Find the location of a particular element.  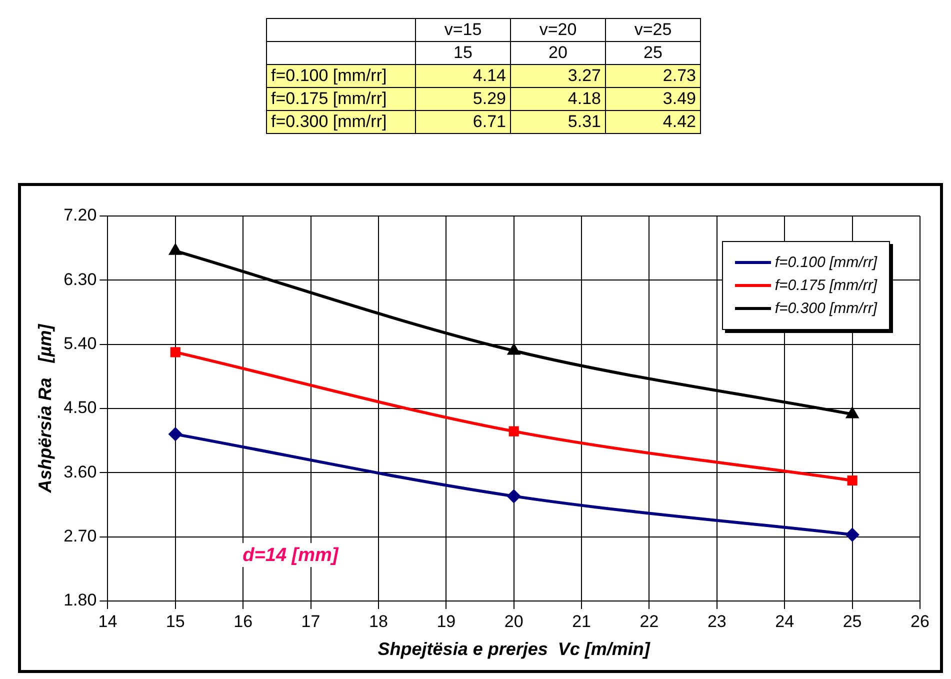

data-label: 4.42 is located at coordinates (653, 122).